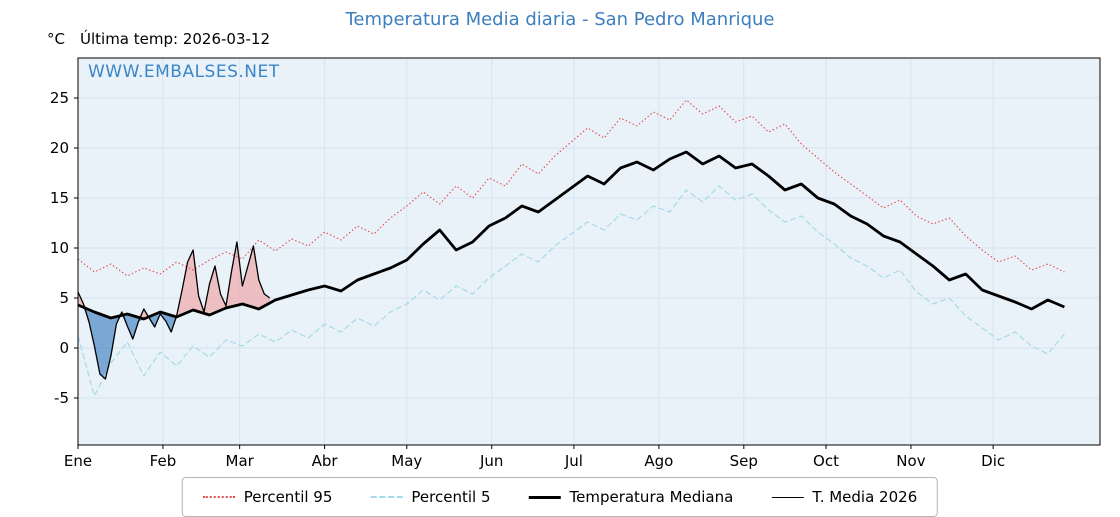 The height and width of the screenshot is (517, 1120). I want to click on x-tick-label: Jun, so click(491, 461).